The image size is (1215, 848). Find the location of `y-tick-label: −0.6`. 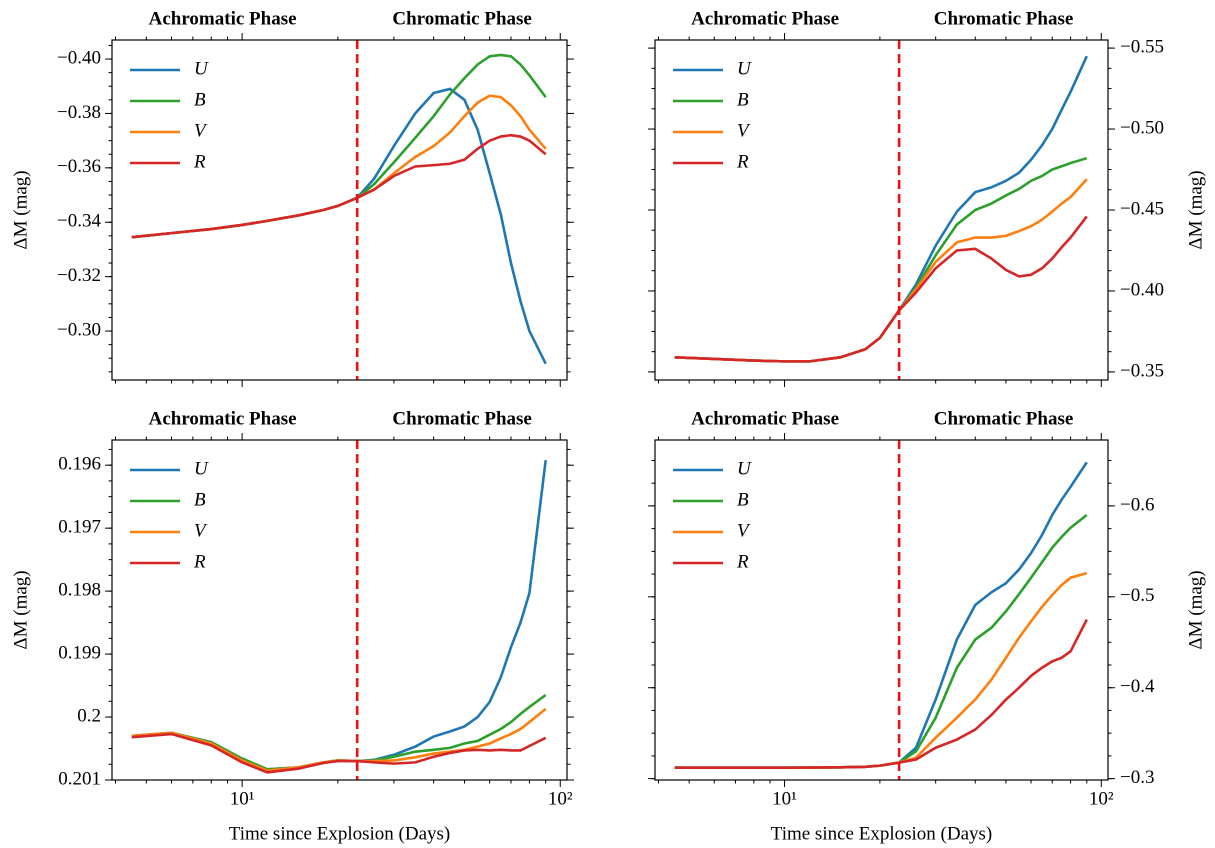

y-tick-label: −0.6 is located at coordinates (1137, 504).